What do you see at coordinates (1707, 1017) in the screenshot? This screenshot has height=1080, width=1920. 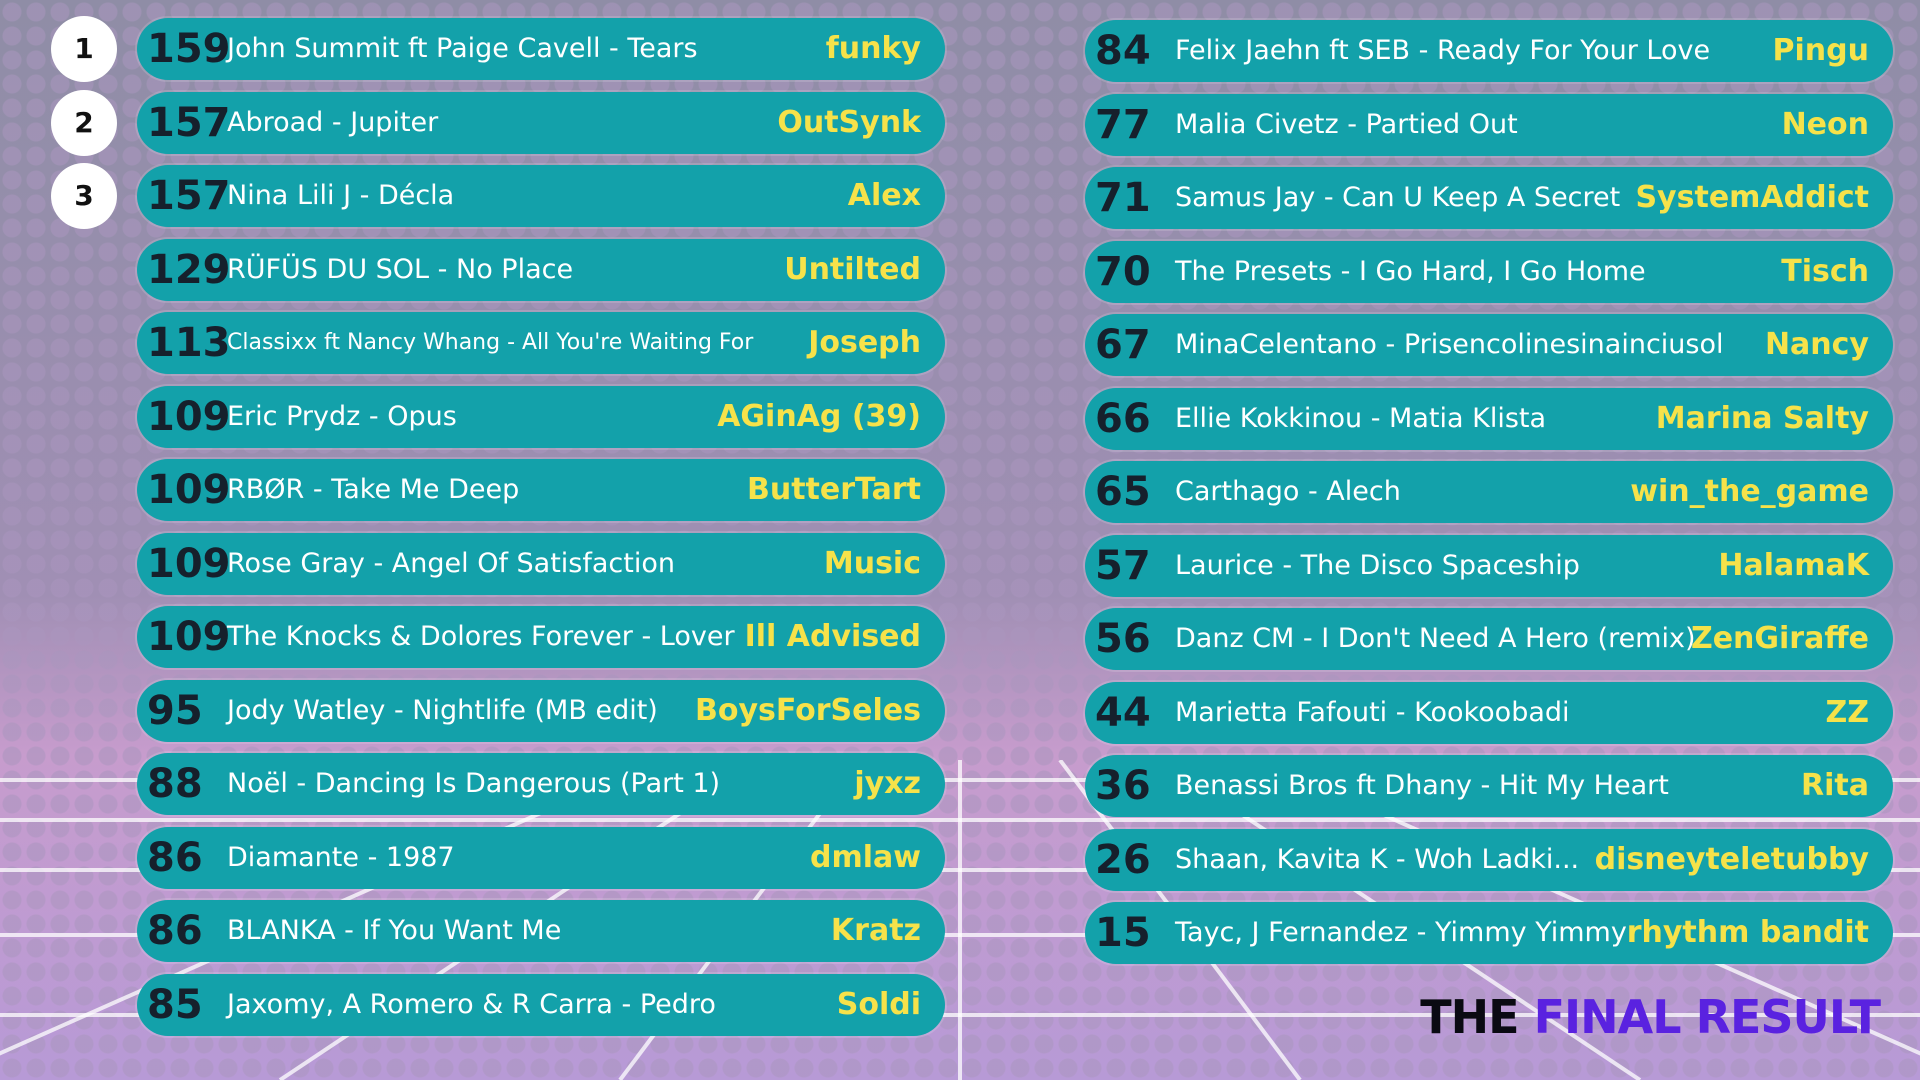 I see `title-second: FINAL RESULT` at bounding box center [1707, 1017].